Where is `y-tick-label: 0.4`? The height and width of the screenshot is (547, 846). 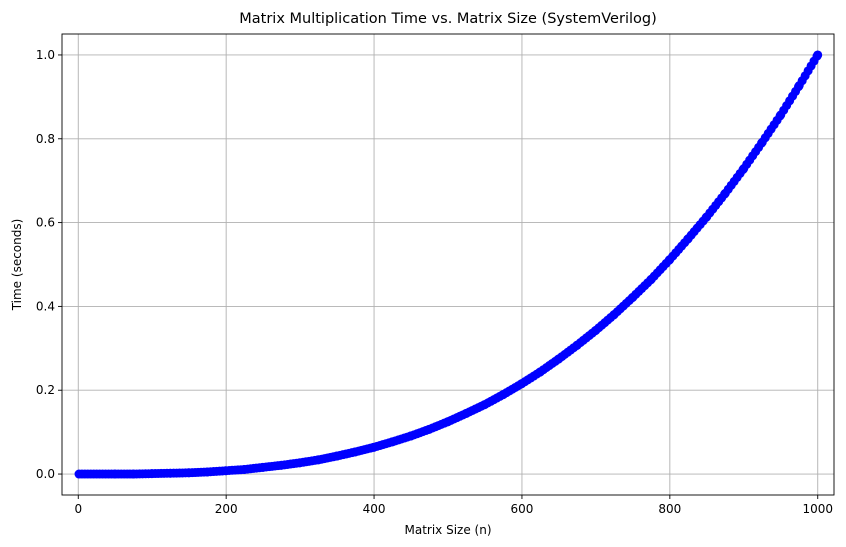 y-tick-label: 0.4 is located at coordinates (45, 306).